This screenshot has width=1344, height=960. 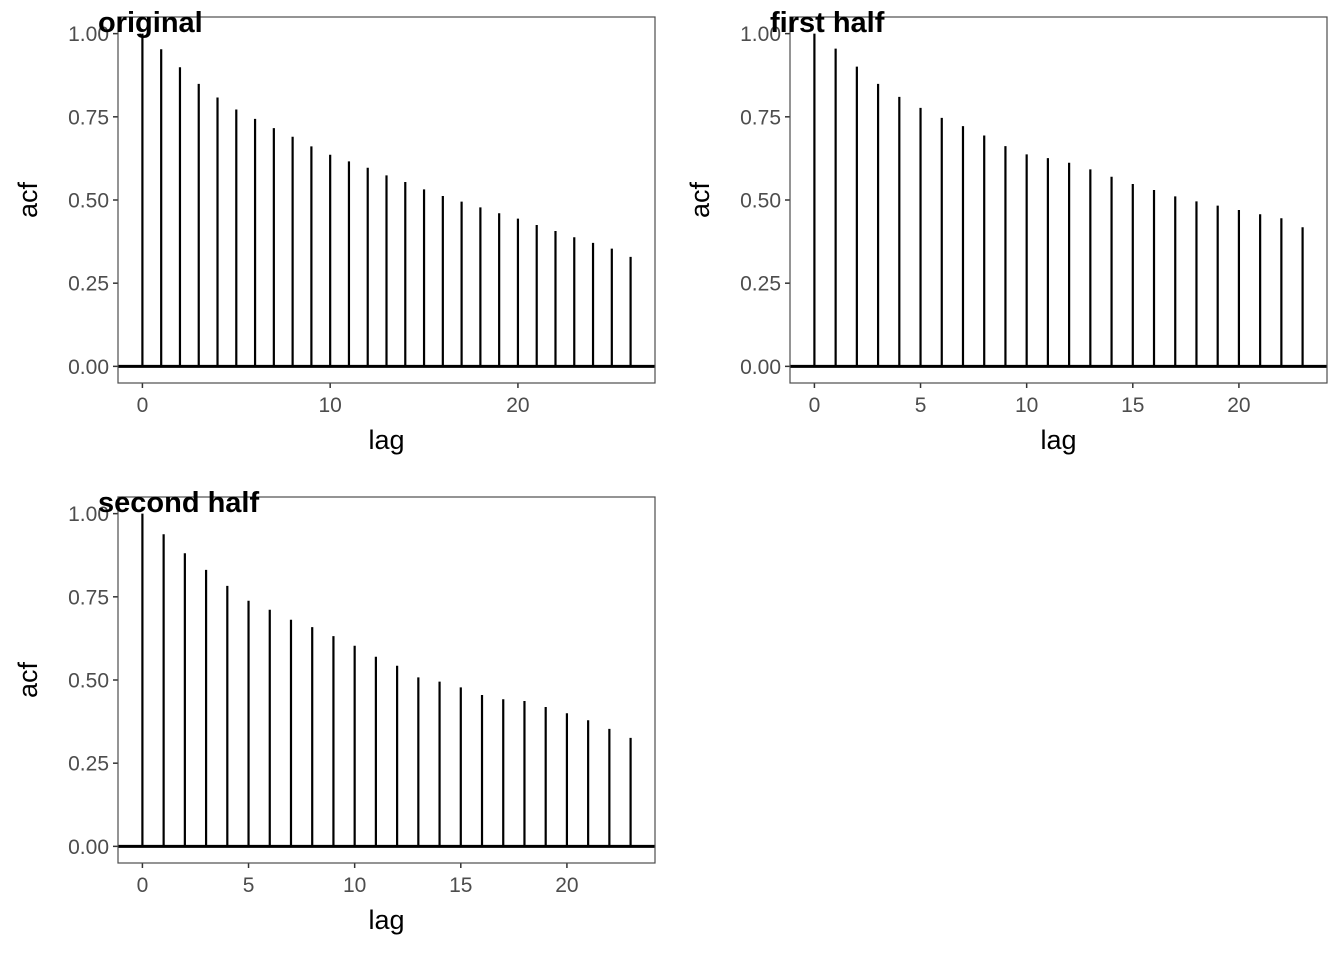 I want to click on plot-title: original, so click(x=150, y=23).